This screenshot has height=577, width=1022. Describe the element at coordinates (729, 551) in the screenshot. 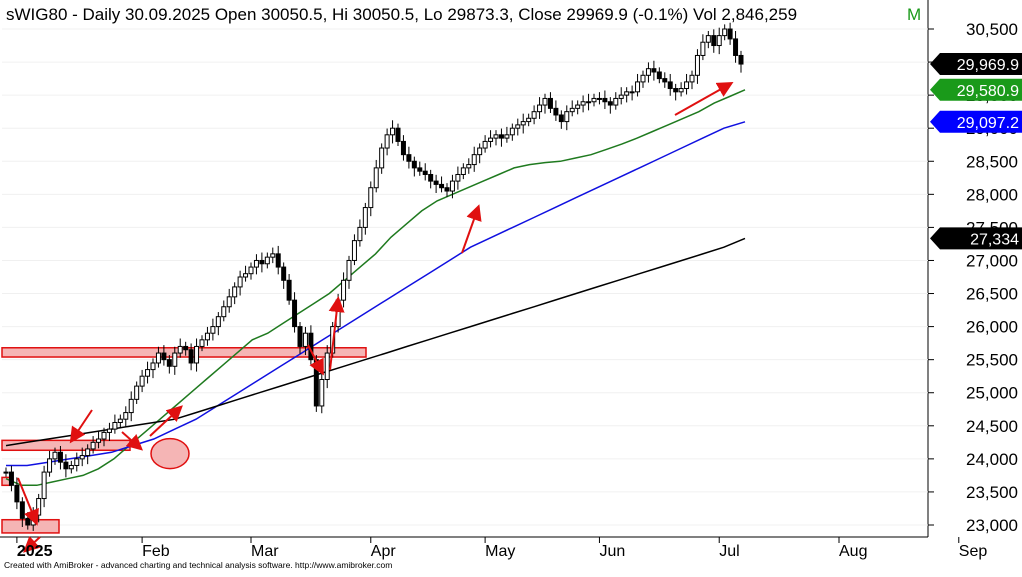

I see `x-tick-label: Jul` at that location.